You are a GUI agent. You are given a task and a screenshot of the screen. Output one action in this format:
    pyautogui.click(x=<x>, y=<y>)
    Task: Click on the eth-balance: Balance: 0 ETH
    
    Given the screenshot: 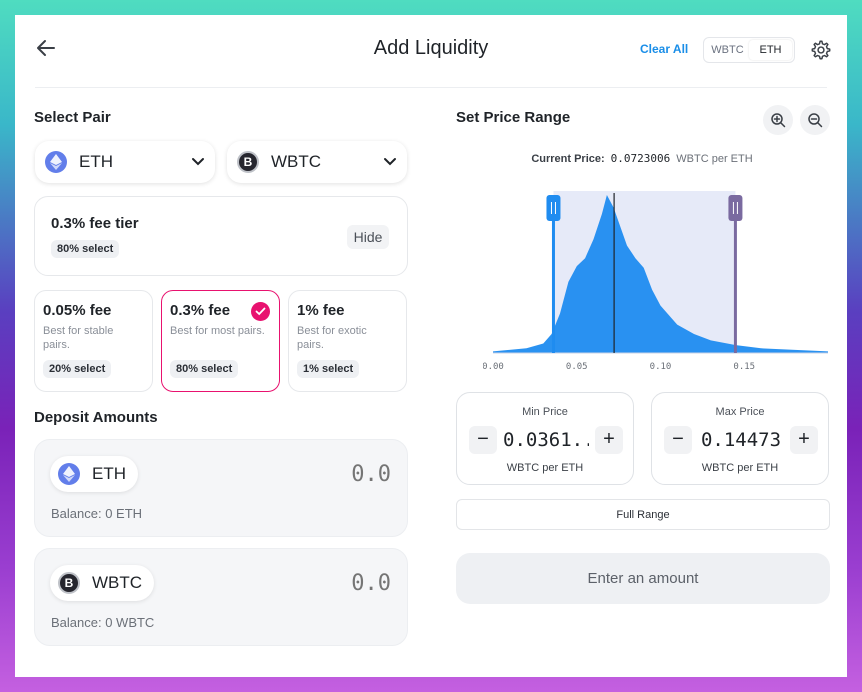 What is the action you would take?
    pyautogui.click(x=97, y=513)
    